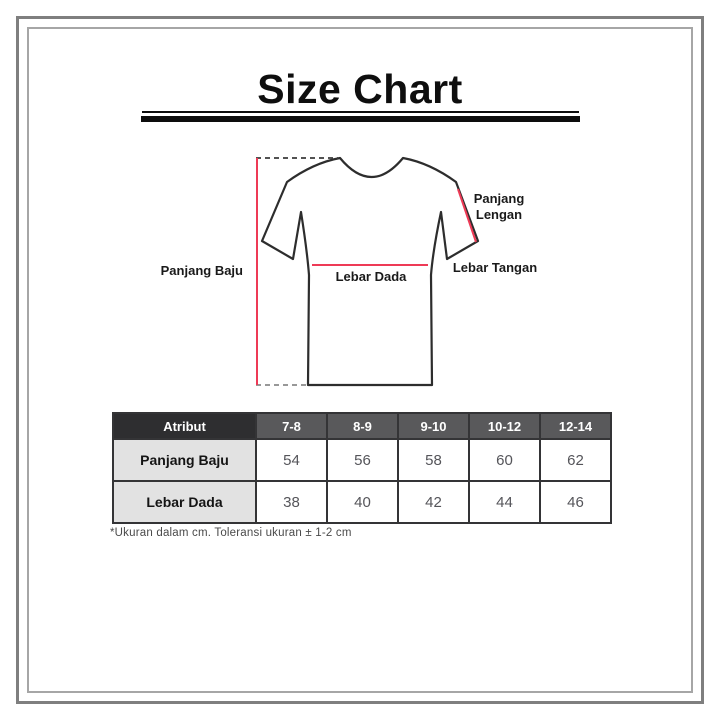  What do you see at coordinates (495, 267) in the screenshot?
I see `label-sleeve-width: Lebar Tangan` at bounding box center [495, 267].